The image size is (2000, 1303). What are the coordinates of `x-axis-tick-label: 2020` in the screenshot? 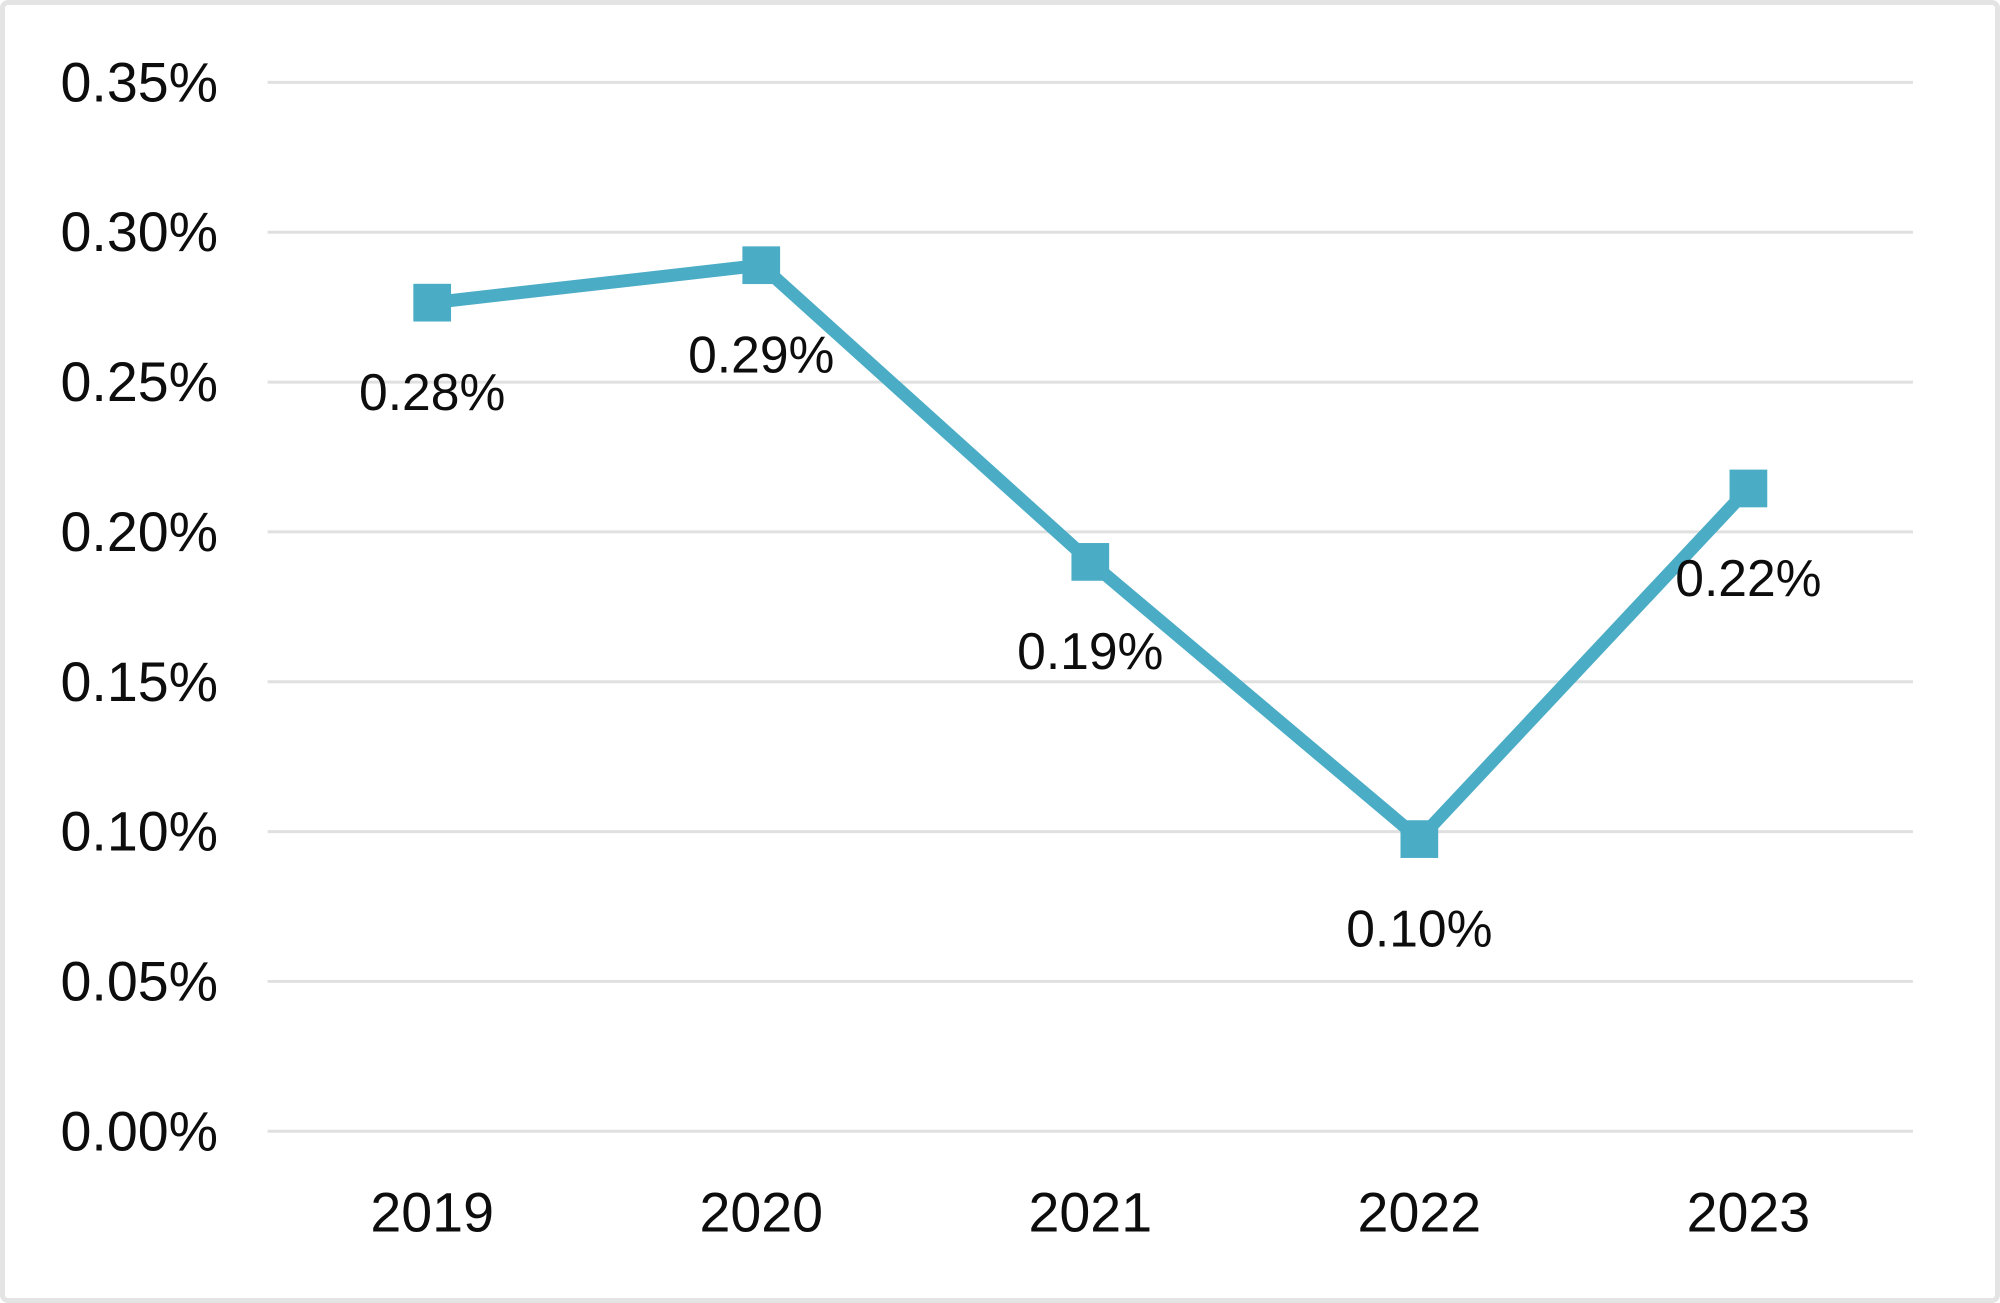 It's located at (761, 1213).